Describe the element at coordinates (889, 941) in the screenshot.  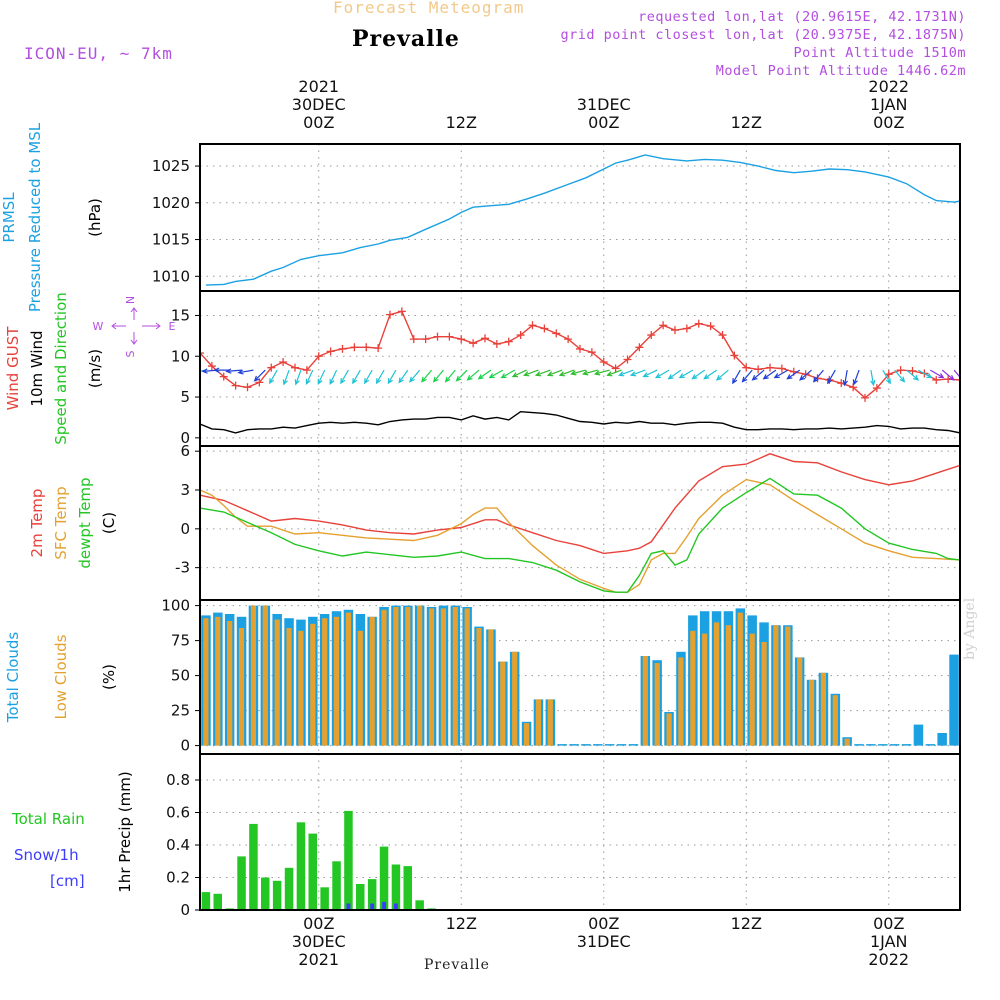
I see `bottom-time-tick-label: 1JAN` at that location.